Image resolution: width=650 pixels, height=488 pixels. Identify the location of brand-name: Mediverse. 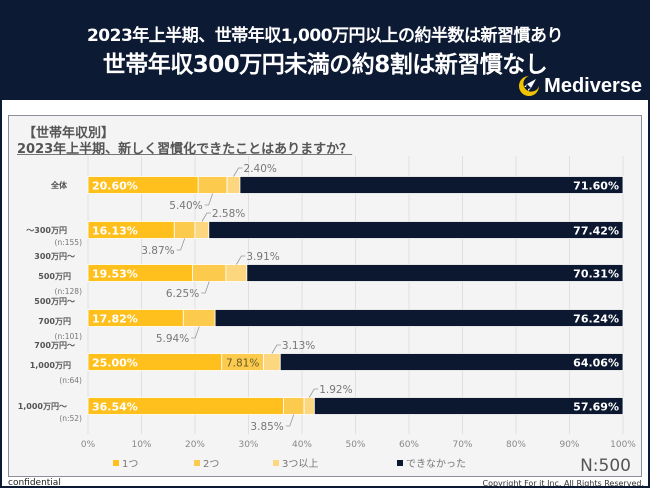
(593, 85).